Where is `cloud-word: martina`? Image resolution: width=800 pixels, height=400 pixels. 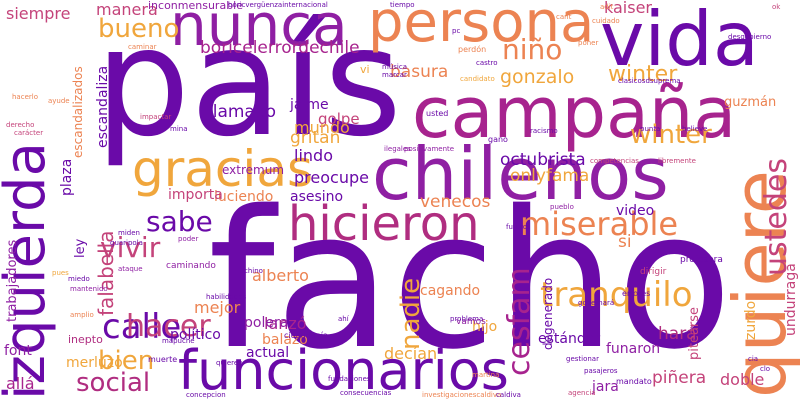 cloud-word: martina is located at coordinates (486, 375).